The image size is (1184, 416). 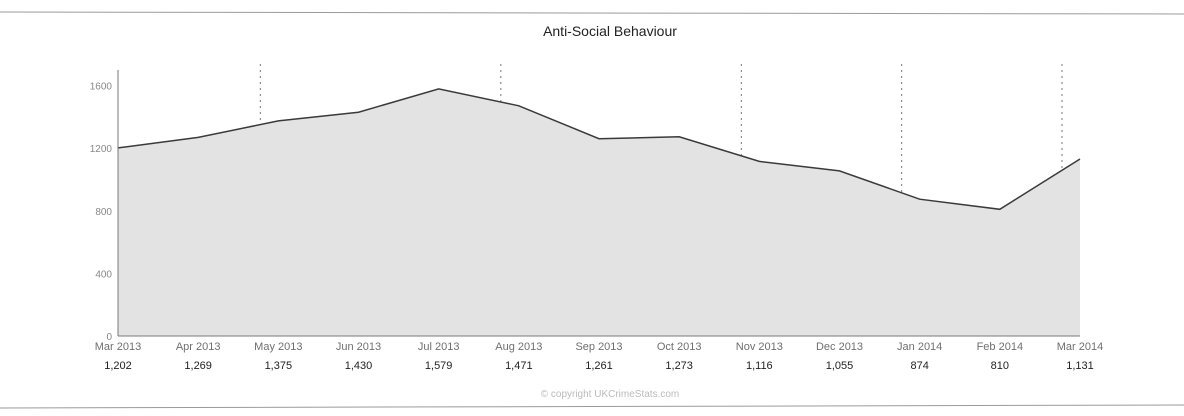 What do you see at coordinates (109, 337) in the screenshot?
I see `y-tick-label: 0` at bounding box center [109, 337].